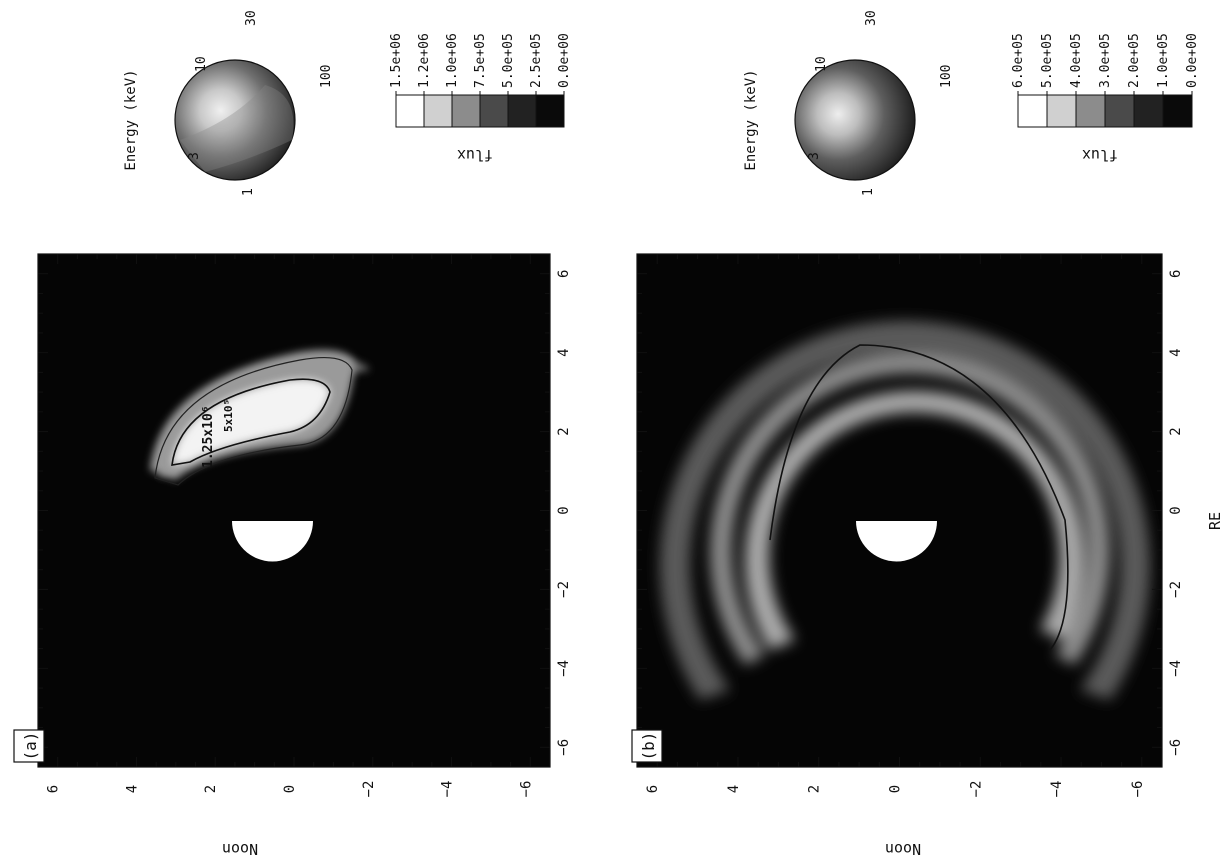 The height and width of the screenshot is (862, 1231). Describe the element at coordinates (201, 64) in the screenshot. I see `panel-a-energy-tick-10: 10` at that location.